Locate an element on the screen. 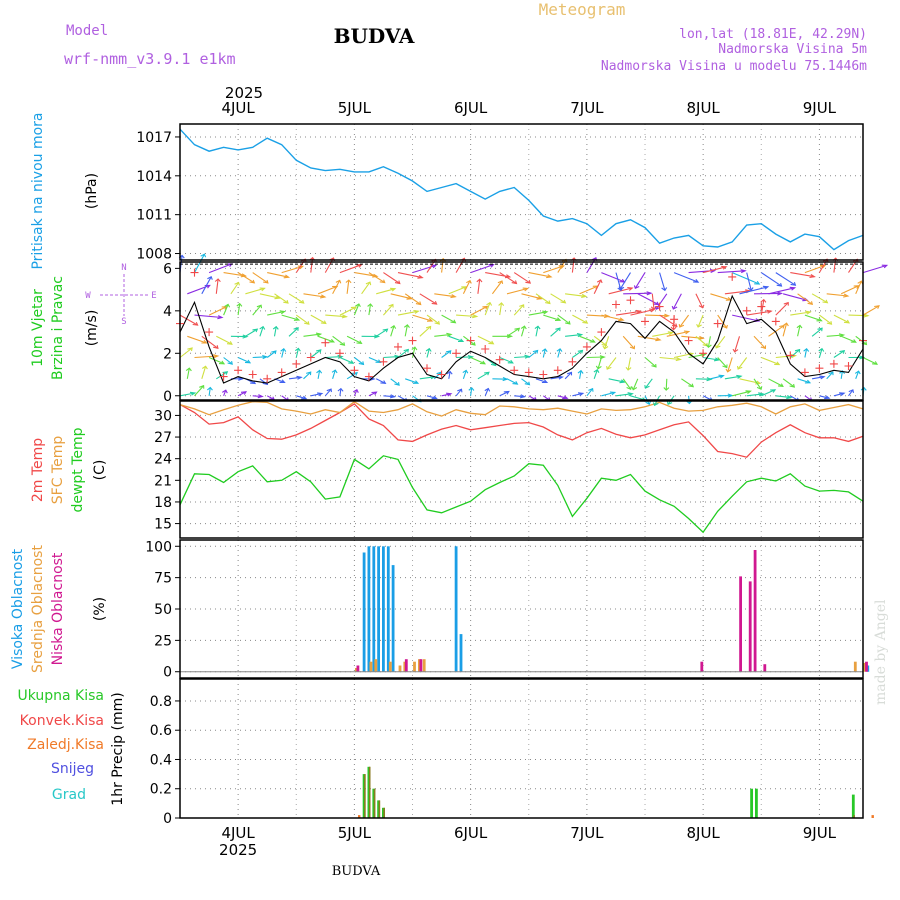  bottom-day-label: 7JUL is located at coordinates (587, 833).